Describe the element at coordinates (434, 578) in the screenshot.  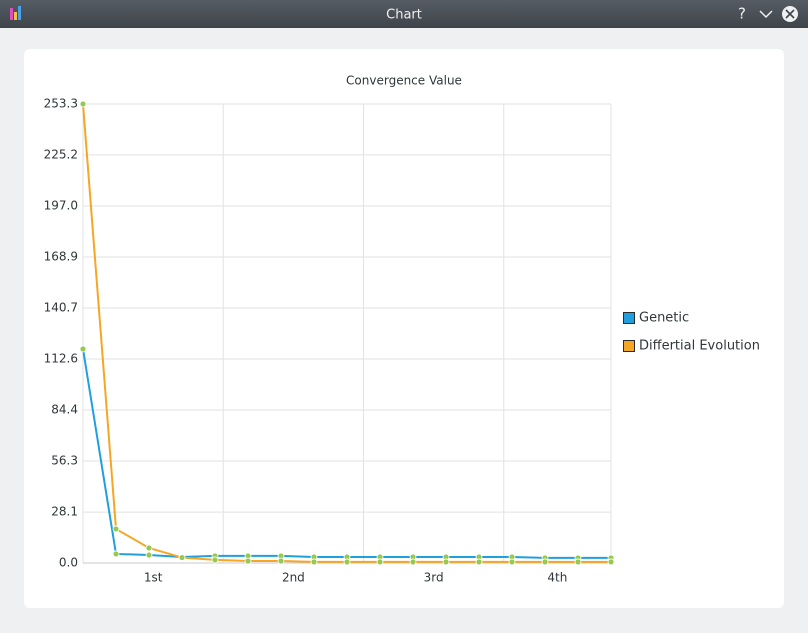
I see `x-tick-label: 3rd` at that location.